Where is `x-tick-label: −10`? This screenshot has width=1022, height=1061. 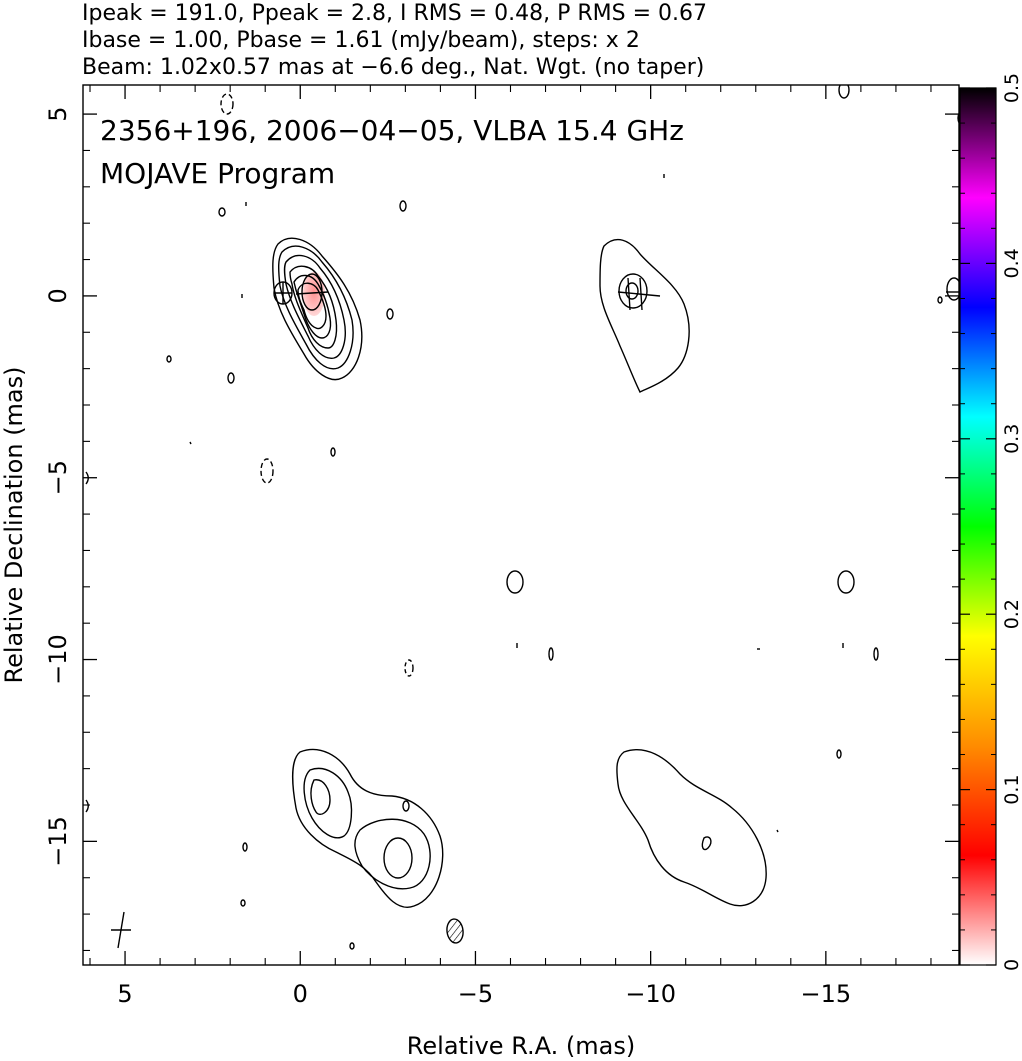 x-tick-label: −10 is located at coordinates (650, 994).